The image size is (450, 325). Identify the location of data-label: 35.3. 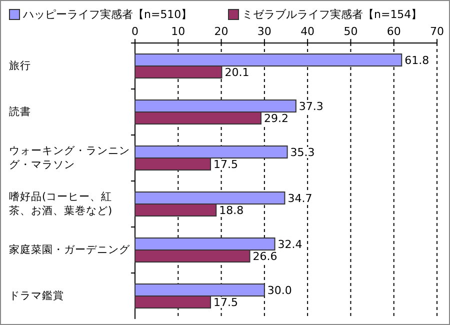
(302, 152).